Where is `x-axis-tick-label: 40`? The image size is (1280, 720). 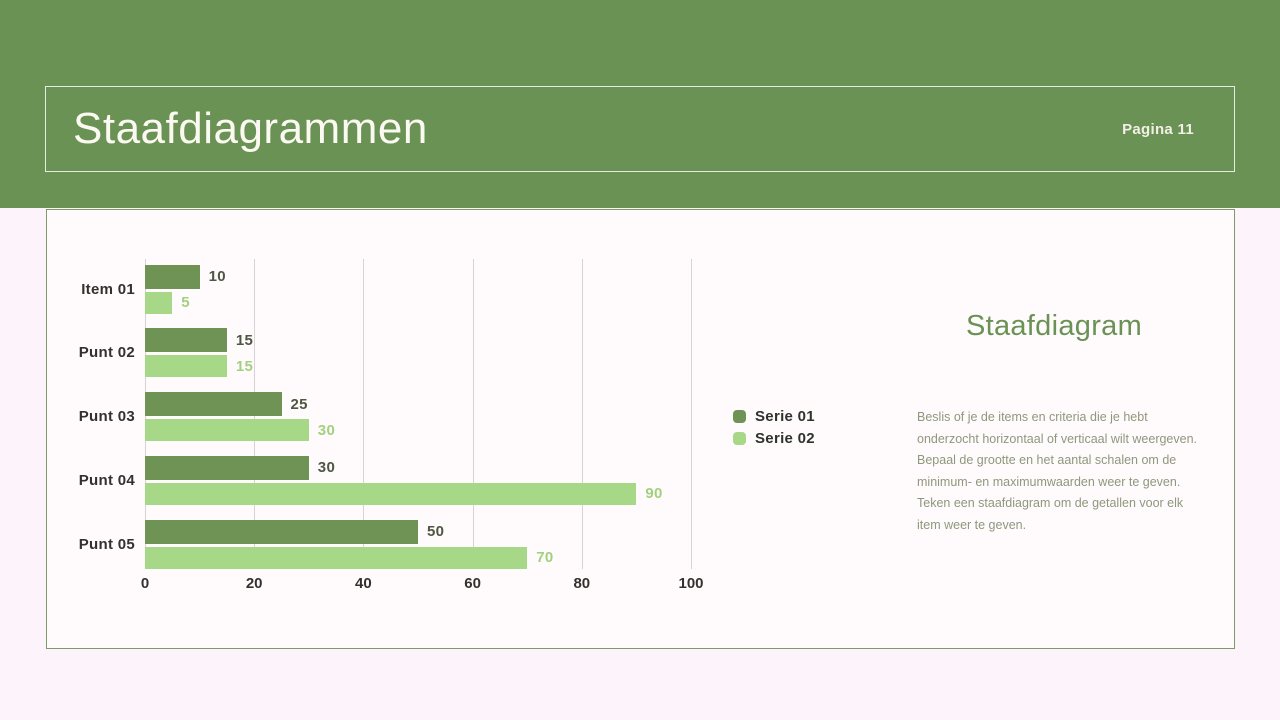 x-axis-tick-label: 40 is located at coordinates (363, 583).